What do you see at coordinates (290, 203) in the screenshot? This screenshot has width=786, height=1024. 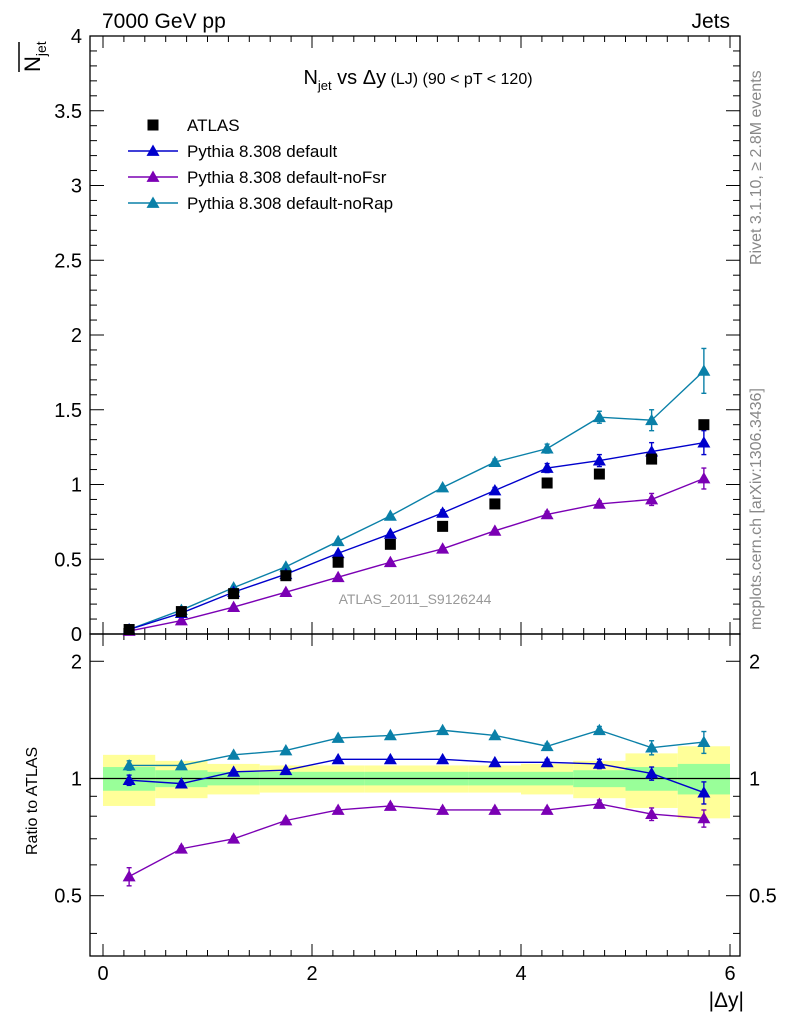 I see `legend-label: Pythia 8.308 default-noRap` at bounding box center [290, 203].